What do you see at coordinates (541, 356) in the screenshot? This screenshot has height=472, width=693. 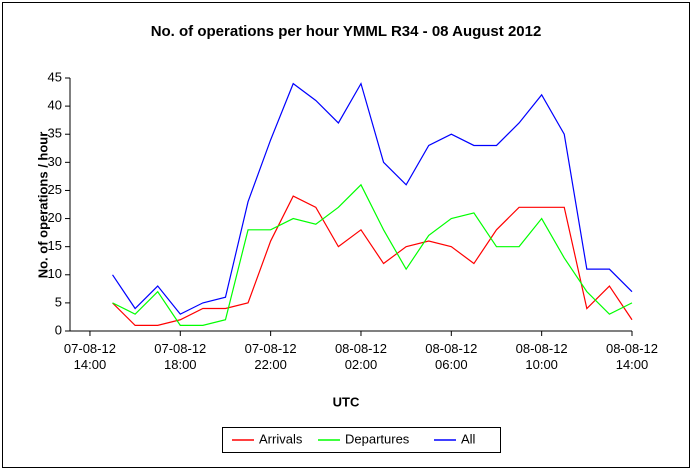 I see `x-tick-label: 08-08-12 10:00` at bounding box center [541, 356].